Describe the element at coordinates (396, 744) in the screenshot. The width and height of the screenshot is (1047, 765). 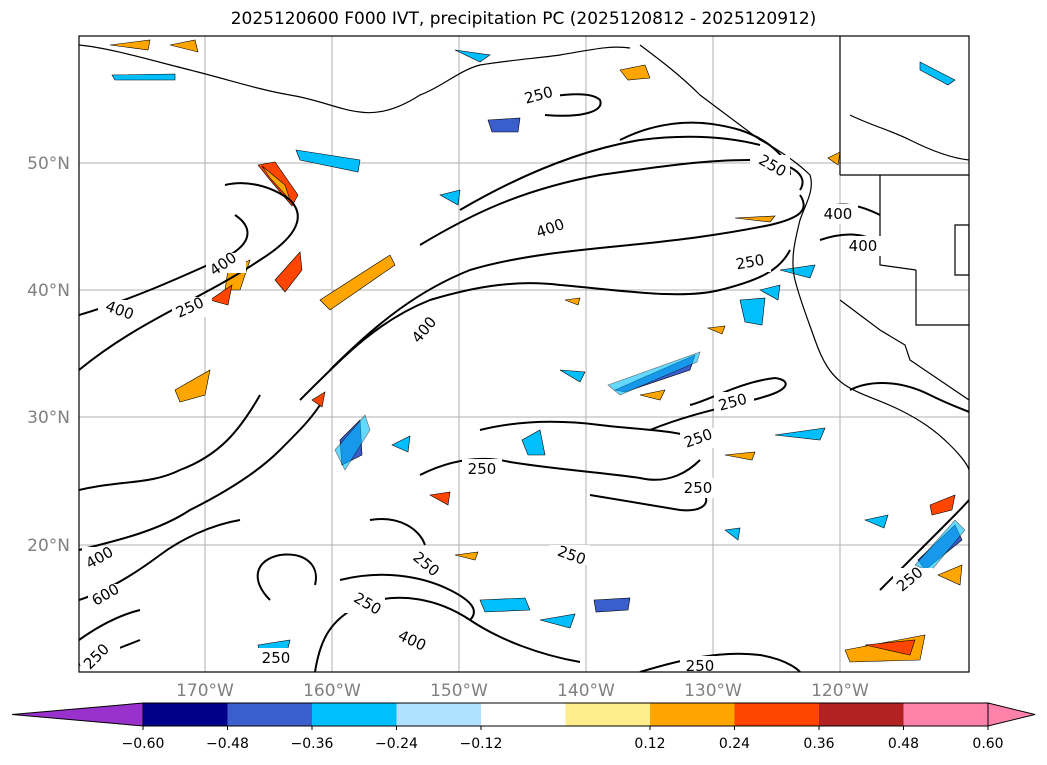
I see `colorbar-tick-label: −0.24` at that location.